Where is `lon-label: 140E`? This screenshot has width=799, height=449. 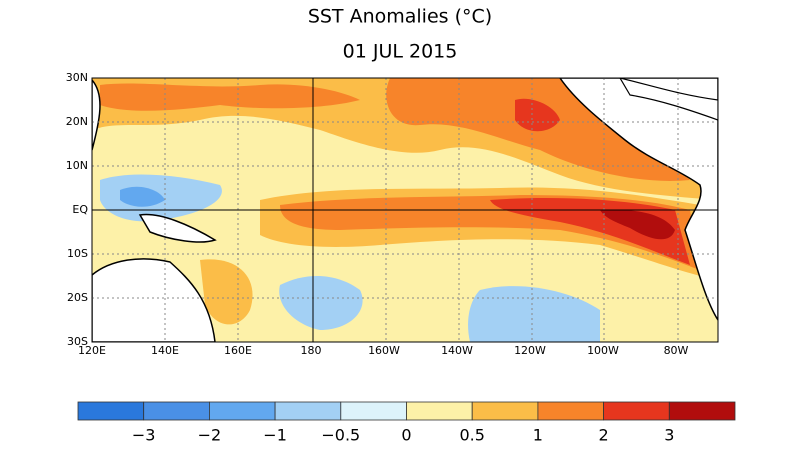
lon-label: 140E is located at coordinates (165, 350).